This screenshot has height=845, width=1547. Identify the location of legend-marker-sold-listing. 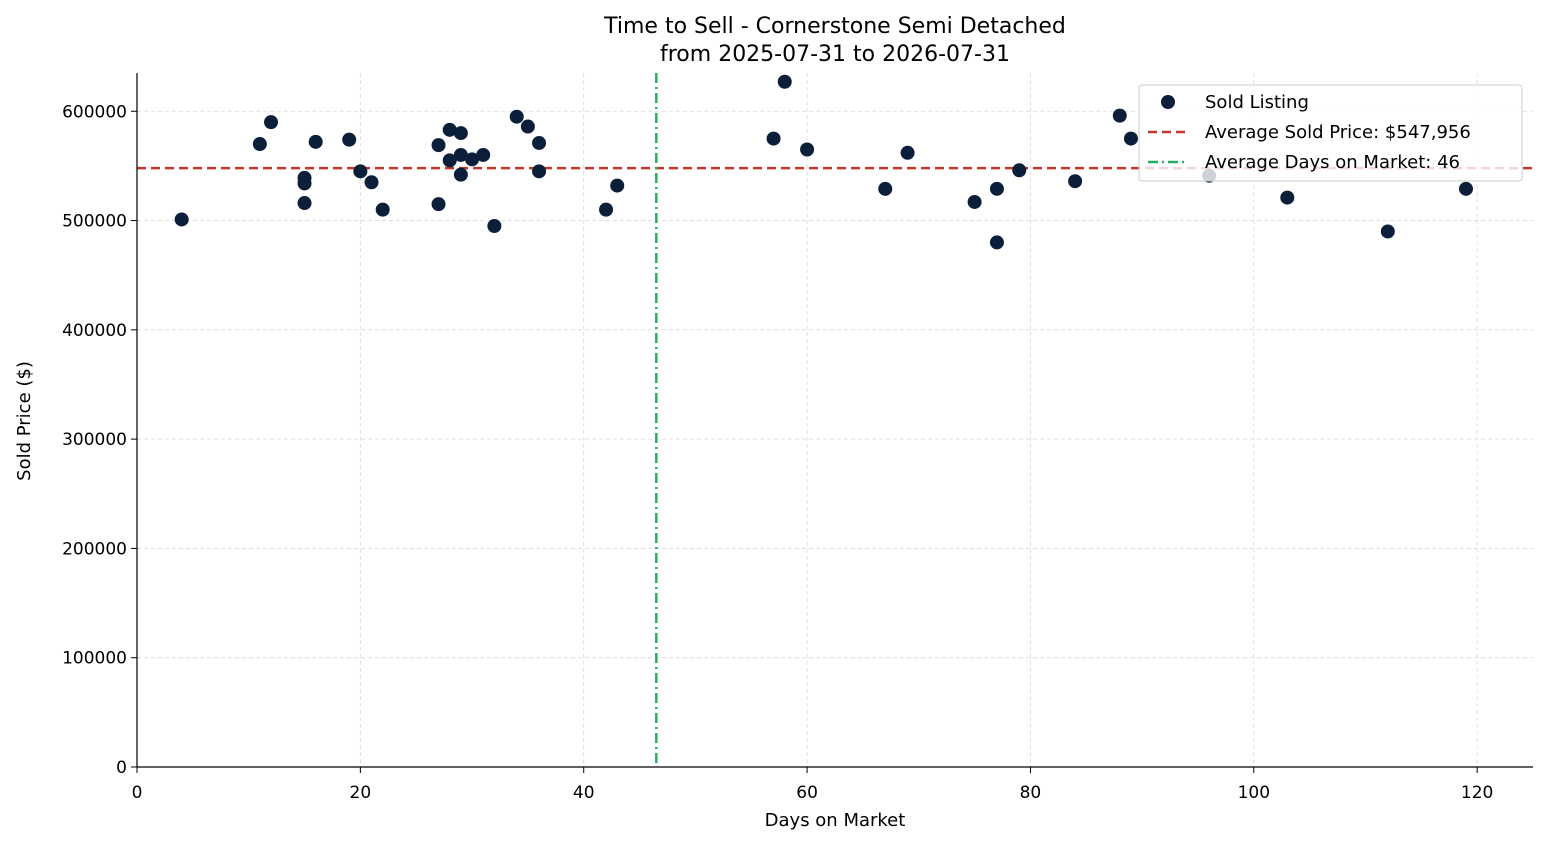
(1168, 102).